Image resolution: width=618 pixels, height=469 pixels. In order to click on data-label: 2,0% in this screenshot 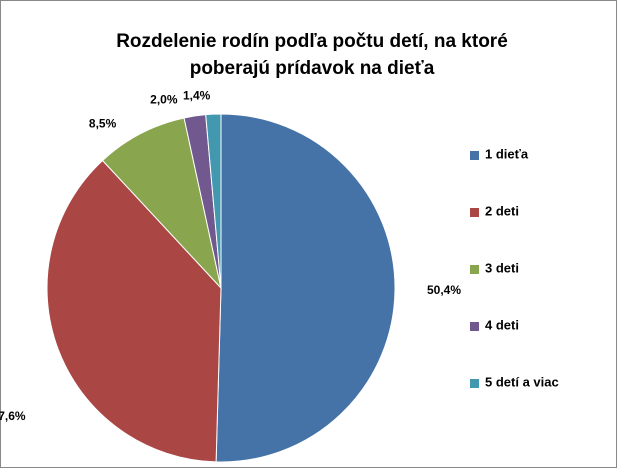, I will do `click(164, 99)`.